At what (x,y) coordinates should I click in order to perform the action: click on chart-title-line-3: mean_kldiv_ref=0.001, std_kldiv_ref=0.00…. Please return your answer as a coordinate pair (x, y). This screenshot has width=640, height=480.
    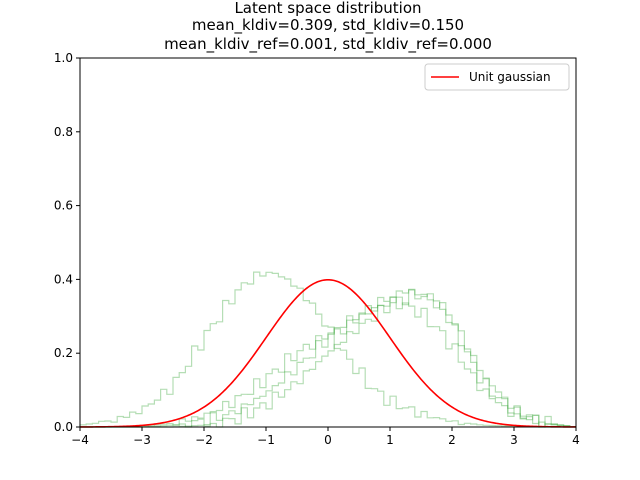
    Looking at the image, I should click on (328, 44).